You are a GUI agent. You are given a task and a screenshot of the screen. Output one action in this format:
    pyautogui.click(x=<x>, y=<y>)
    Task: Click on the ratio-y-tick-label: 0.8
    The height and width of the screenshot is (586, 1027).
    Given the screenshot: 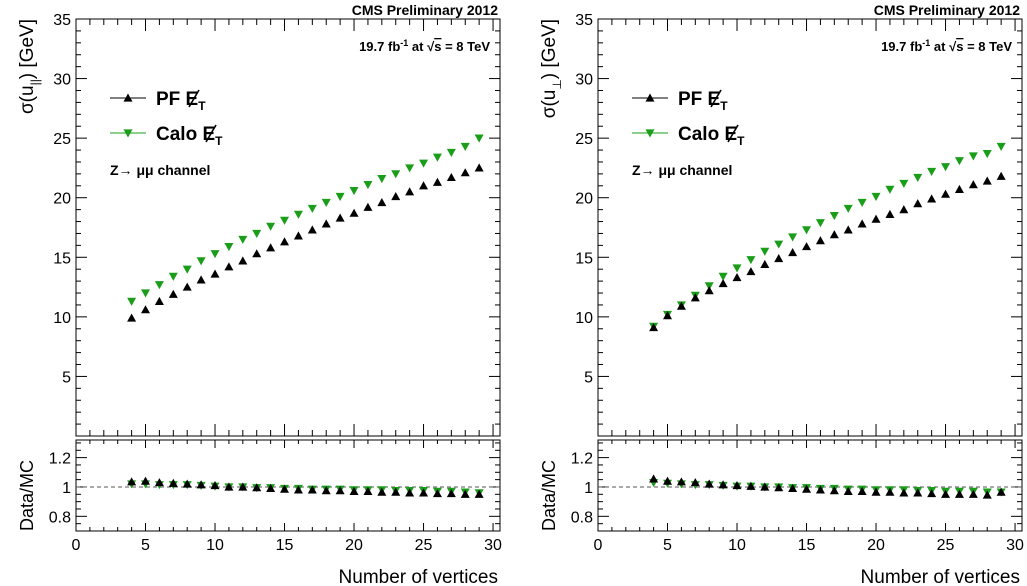 What is the action you would take?
    pyautogui.click(x=60, y=517)
    